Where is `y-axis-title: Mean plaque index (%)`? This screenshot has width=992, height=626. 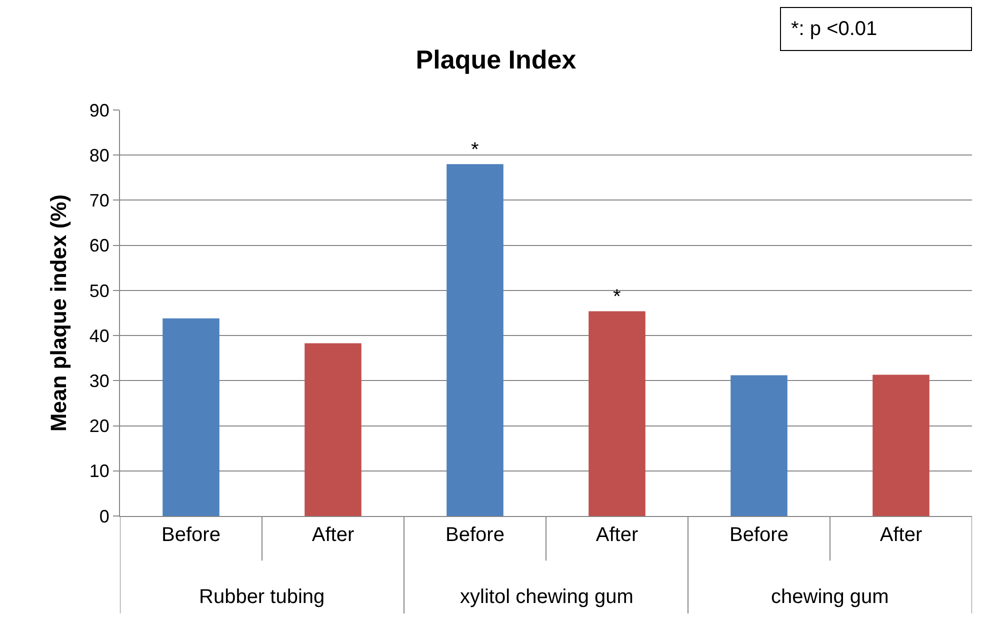 y-axis-title: Mean plaque index (%) is located at coordinates (58, 313).